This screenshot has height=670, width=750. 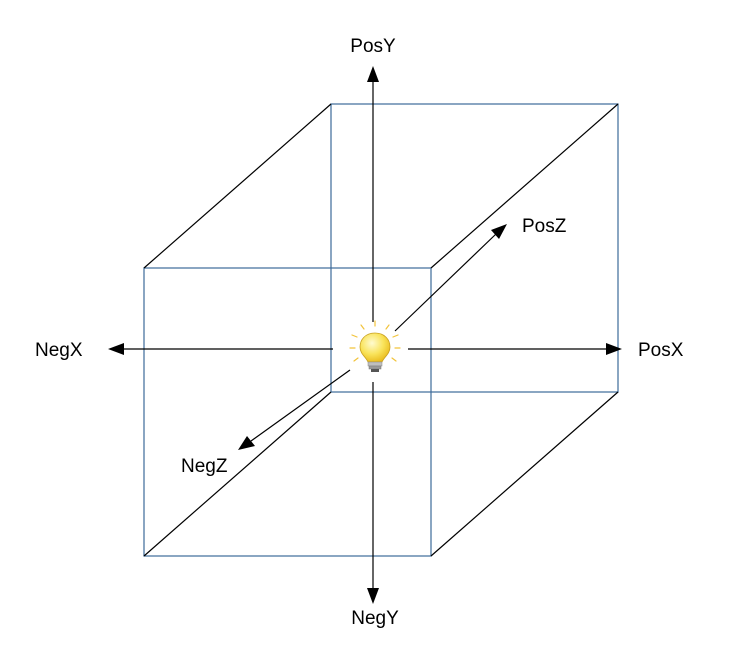 What do you see at coordinates (375, 618) in the screenshot?
I see `label-neg-y: NegY` at bounding box center [375, 618].